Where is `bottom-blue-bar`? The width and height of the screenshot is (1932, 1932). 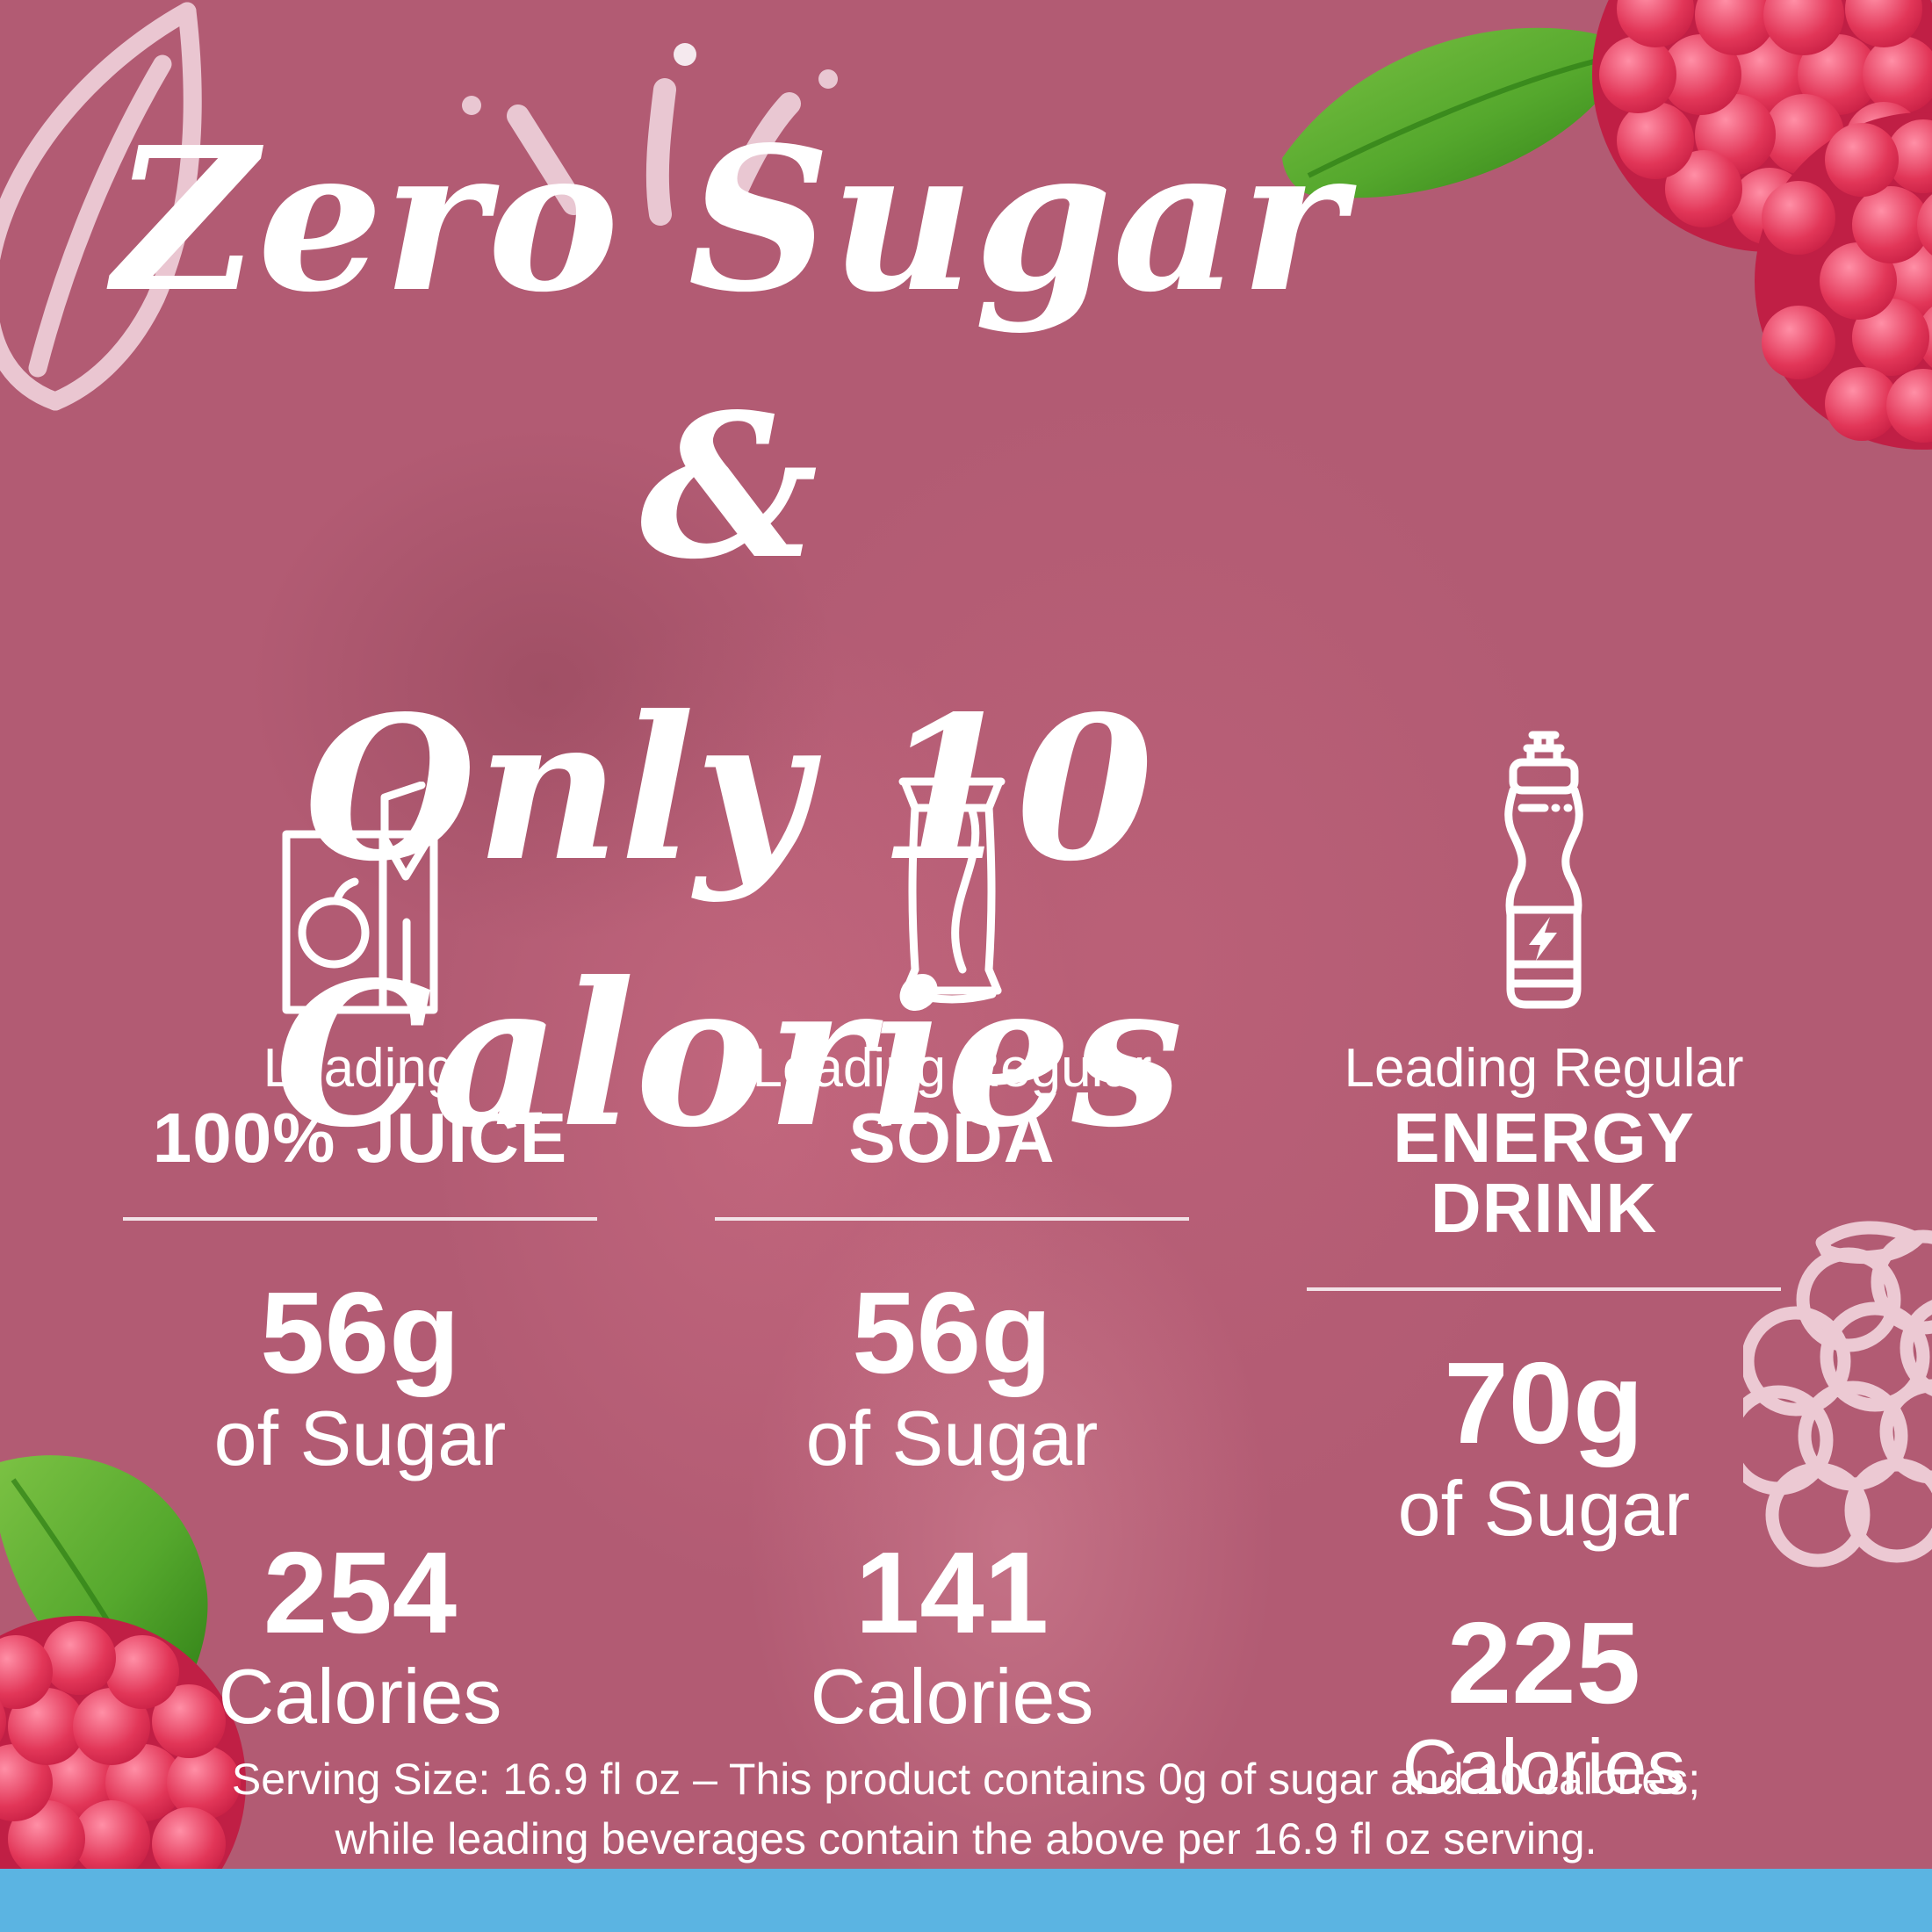 bottom-blue-bar is located at coordinates (966, 1901).